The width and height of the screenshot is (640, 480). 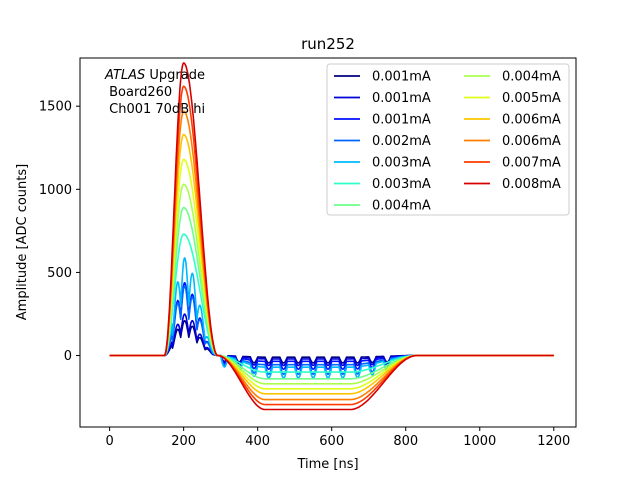 What do you see at coordinates (155, 109) in the screenshot?
I see `annotation-channel: Ch001 70dB hi` at bounding box center [155, 109].